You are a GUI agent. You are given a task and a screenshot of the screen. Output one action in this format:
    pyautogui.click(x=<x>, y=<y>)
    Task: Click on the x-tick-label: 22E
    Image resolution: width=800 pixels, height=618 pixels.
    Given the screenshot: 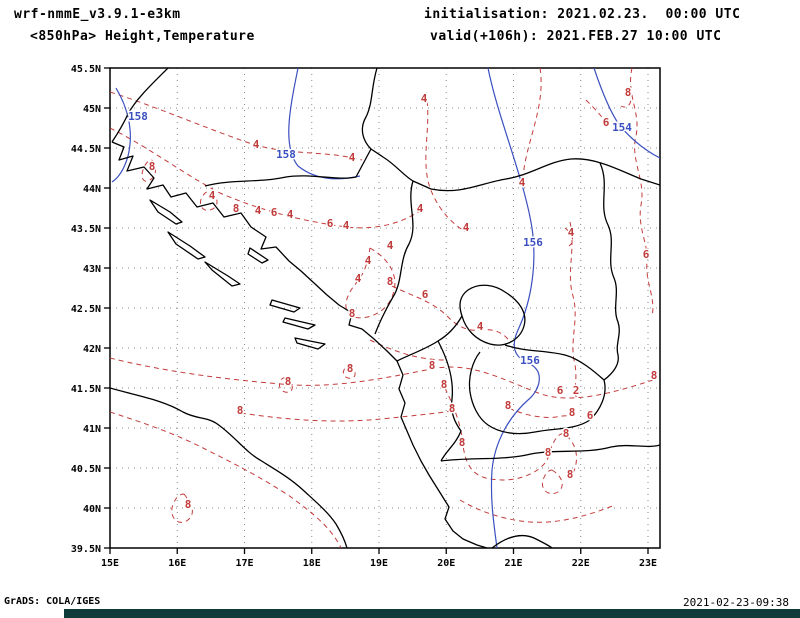 What is the action you would take?
    pyautogui.click(x=581, y=563)
    